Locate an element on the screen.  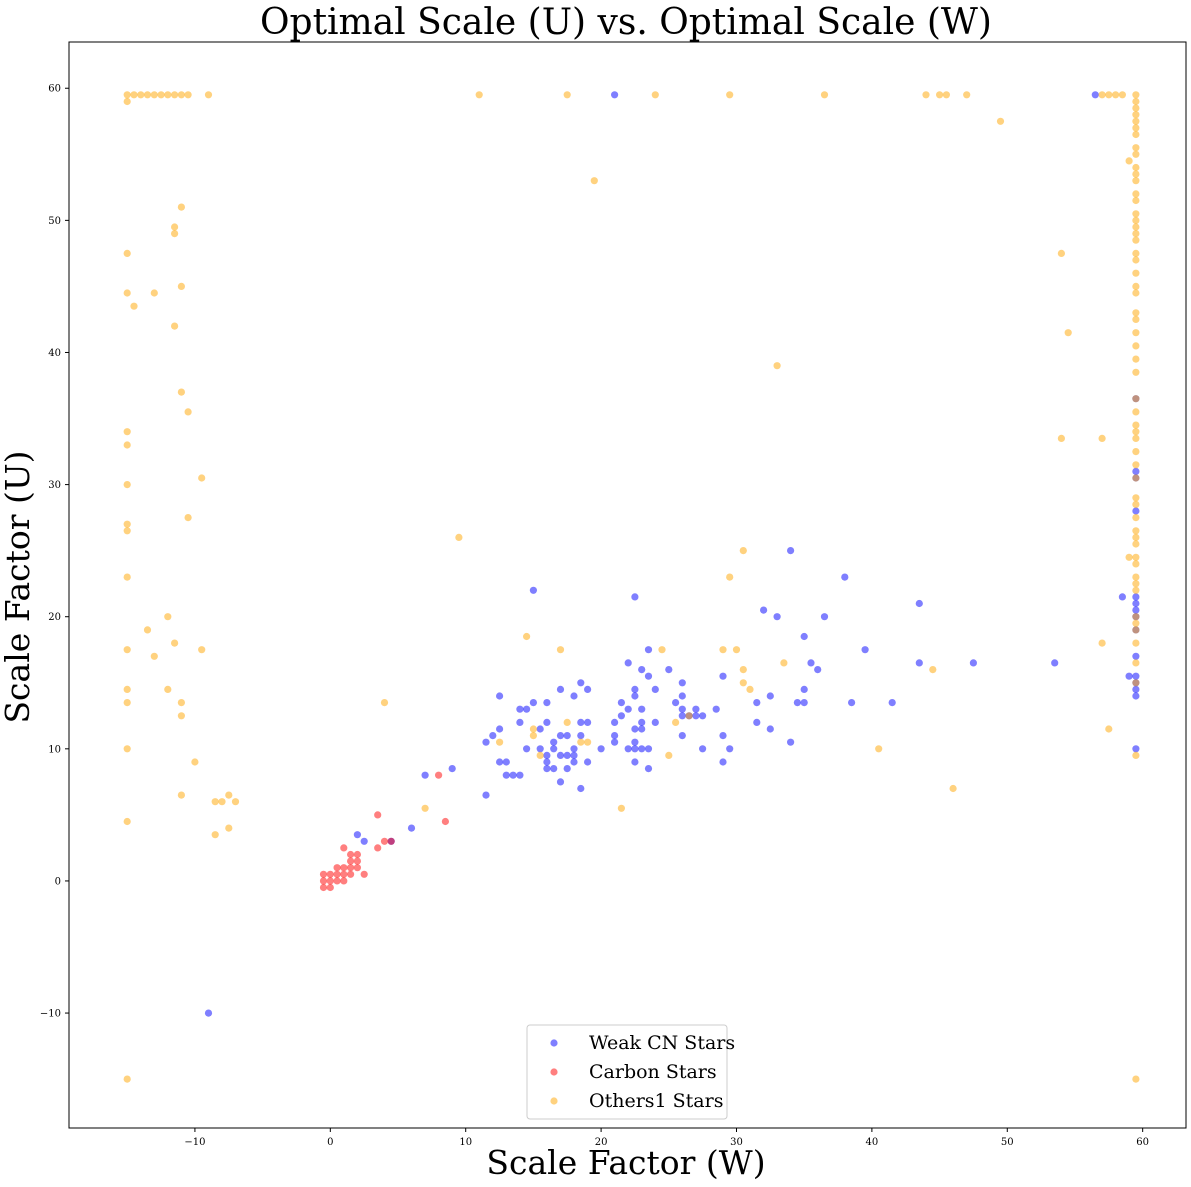
legend-item: Weak CN Stars is located at coordinates (642, 1043).